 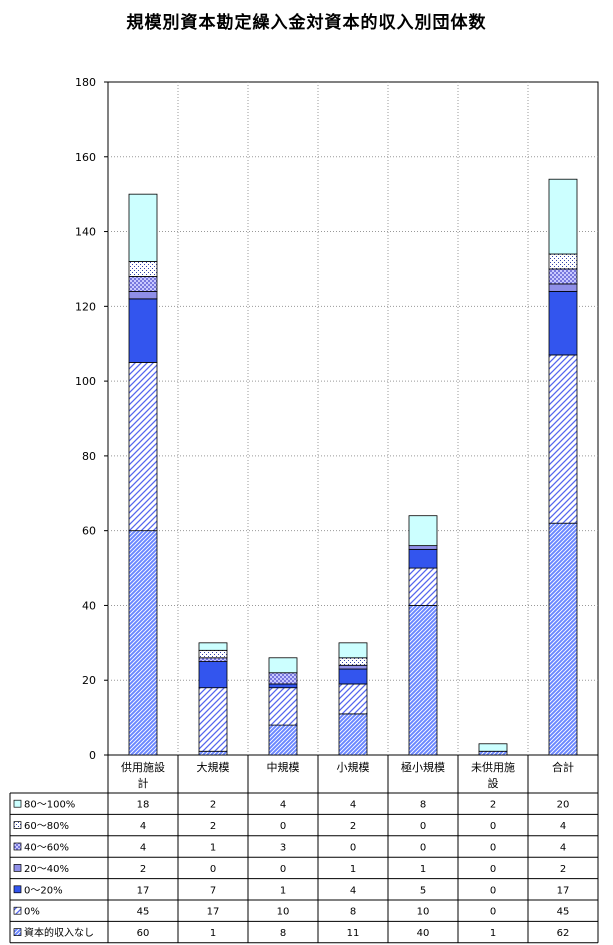 I want to click on data-table-value: 7, so click(x=213, y=890).